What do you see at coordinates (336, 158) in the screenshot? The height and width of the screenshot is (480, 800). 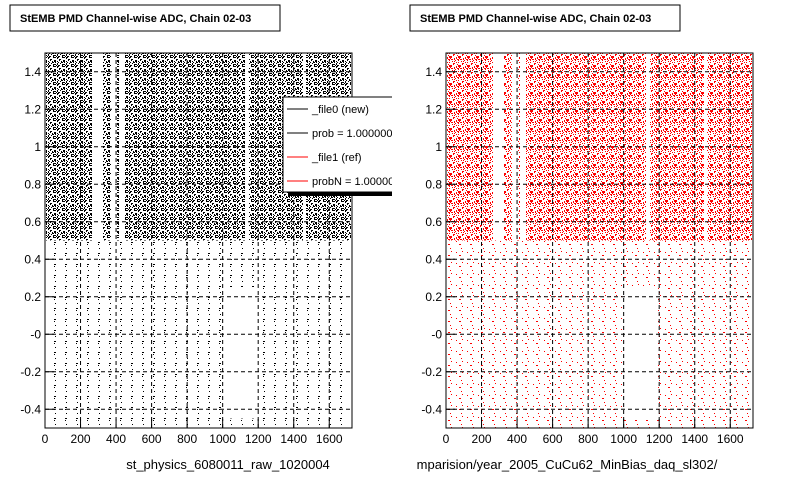 I see `legend-label: _file1 (ref)` at bounding box center [336, 158].